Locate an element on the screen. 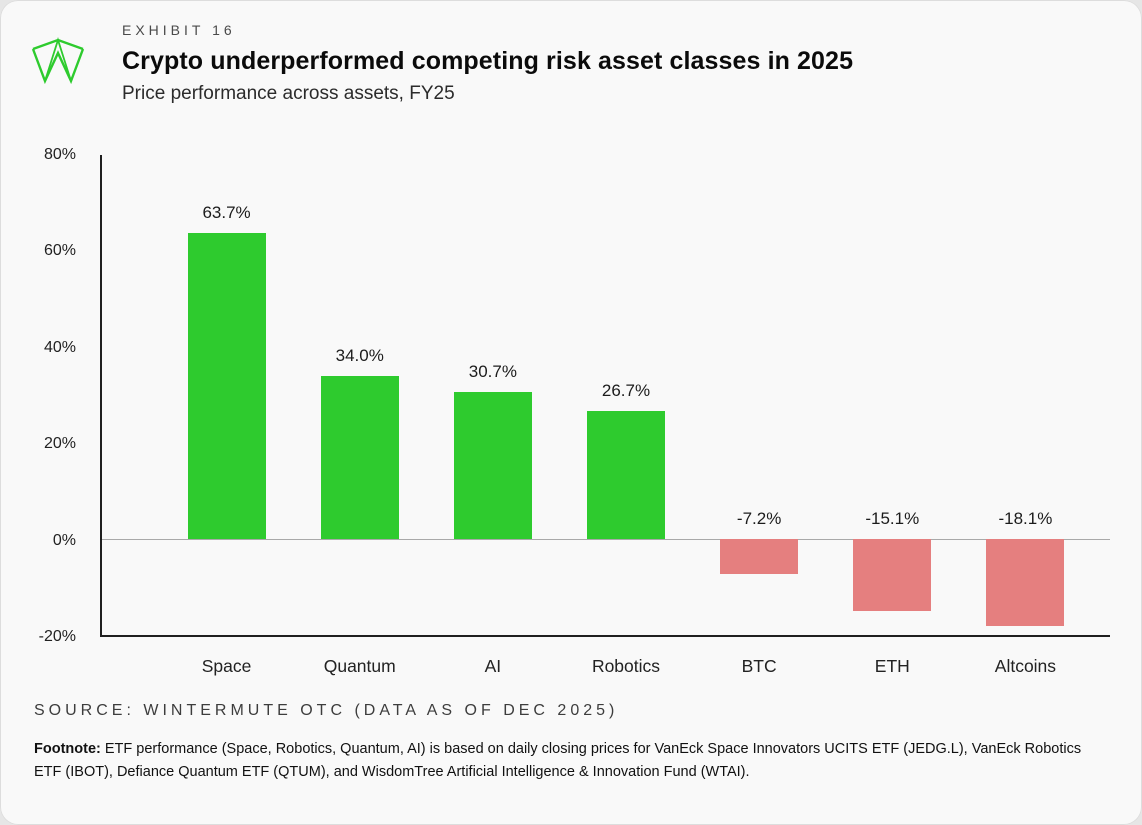 Image resolution: width=1142 pixels, height=825 pixels. bar-column: 30.7% AI is located at coordinates (492, 415).